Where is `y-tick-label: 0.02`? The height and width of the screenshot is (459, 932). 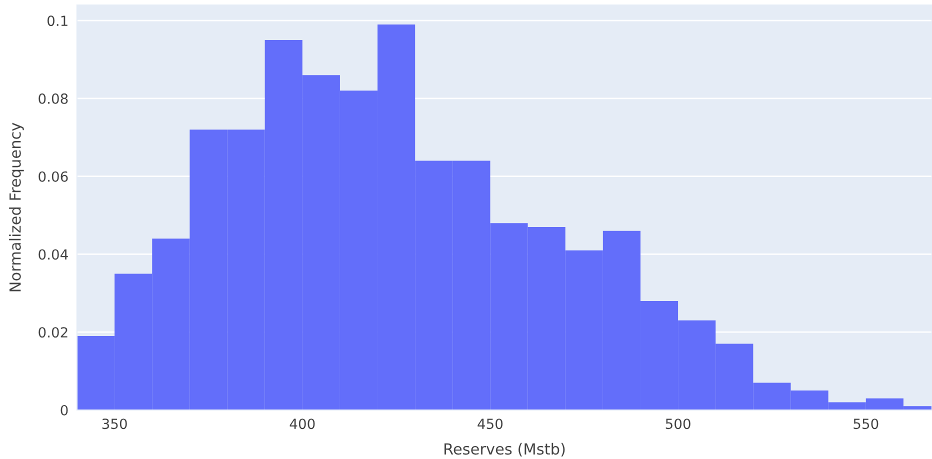
y-tick-label: 0.02 is located at coordinates (53, 332).